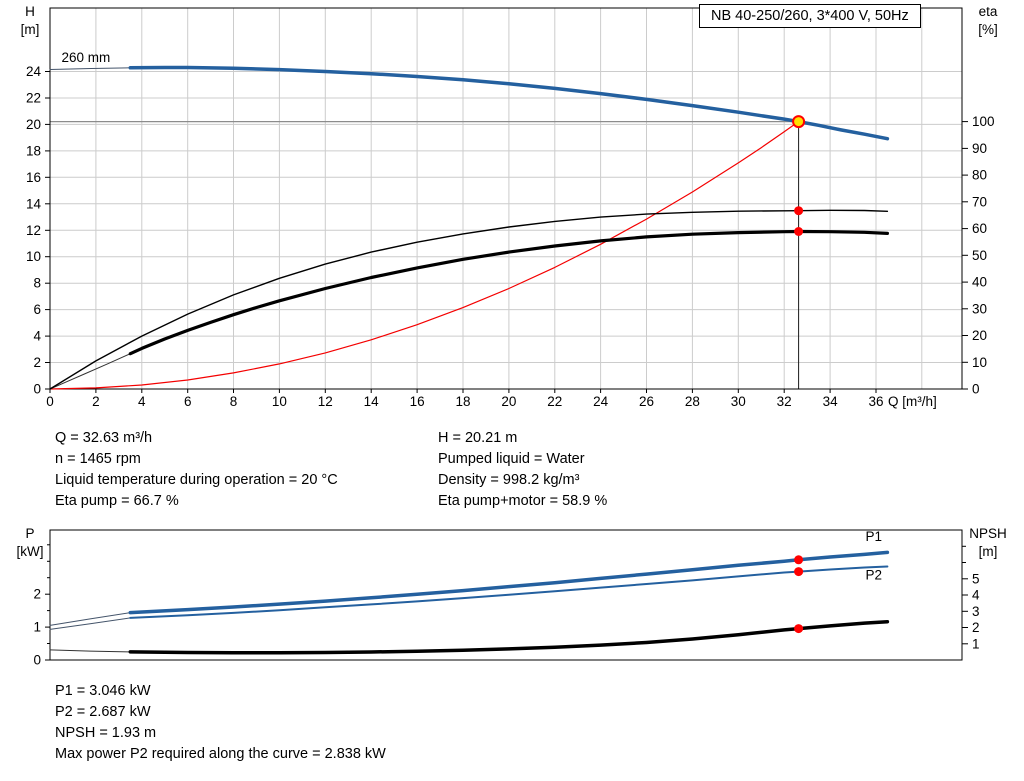 The height and width of the screenshot is (781, 1024). Describe the element at coordinates (784, 401) in the screenshot. I see `x-tick-label: 32` at that location.